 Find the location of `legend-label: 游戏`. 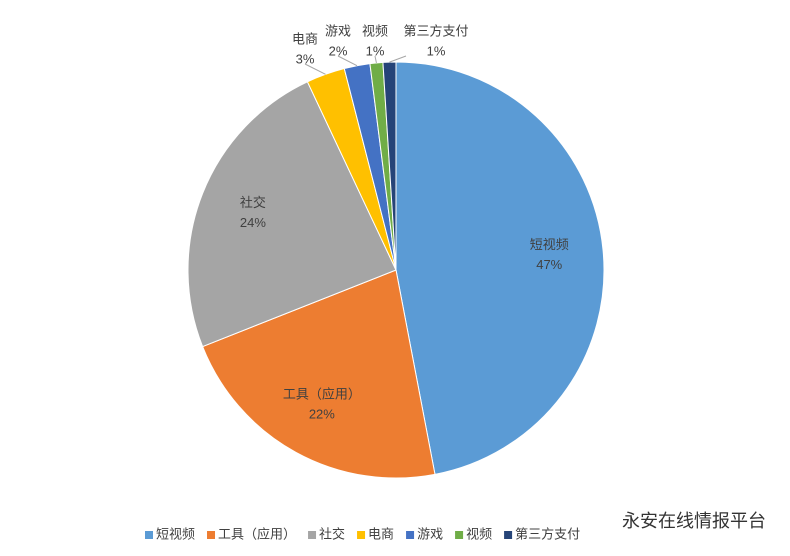

legend-label: 游戏 is located at coordinates (430, 533).